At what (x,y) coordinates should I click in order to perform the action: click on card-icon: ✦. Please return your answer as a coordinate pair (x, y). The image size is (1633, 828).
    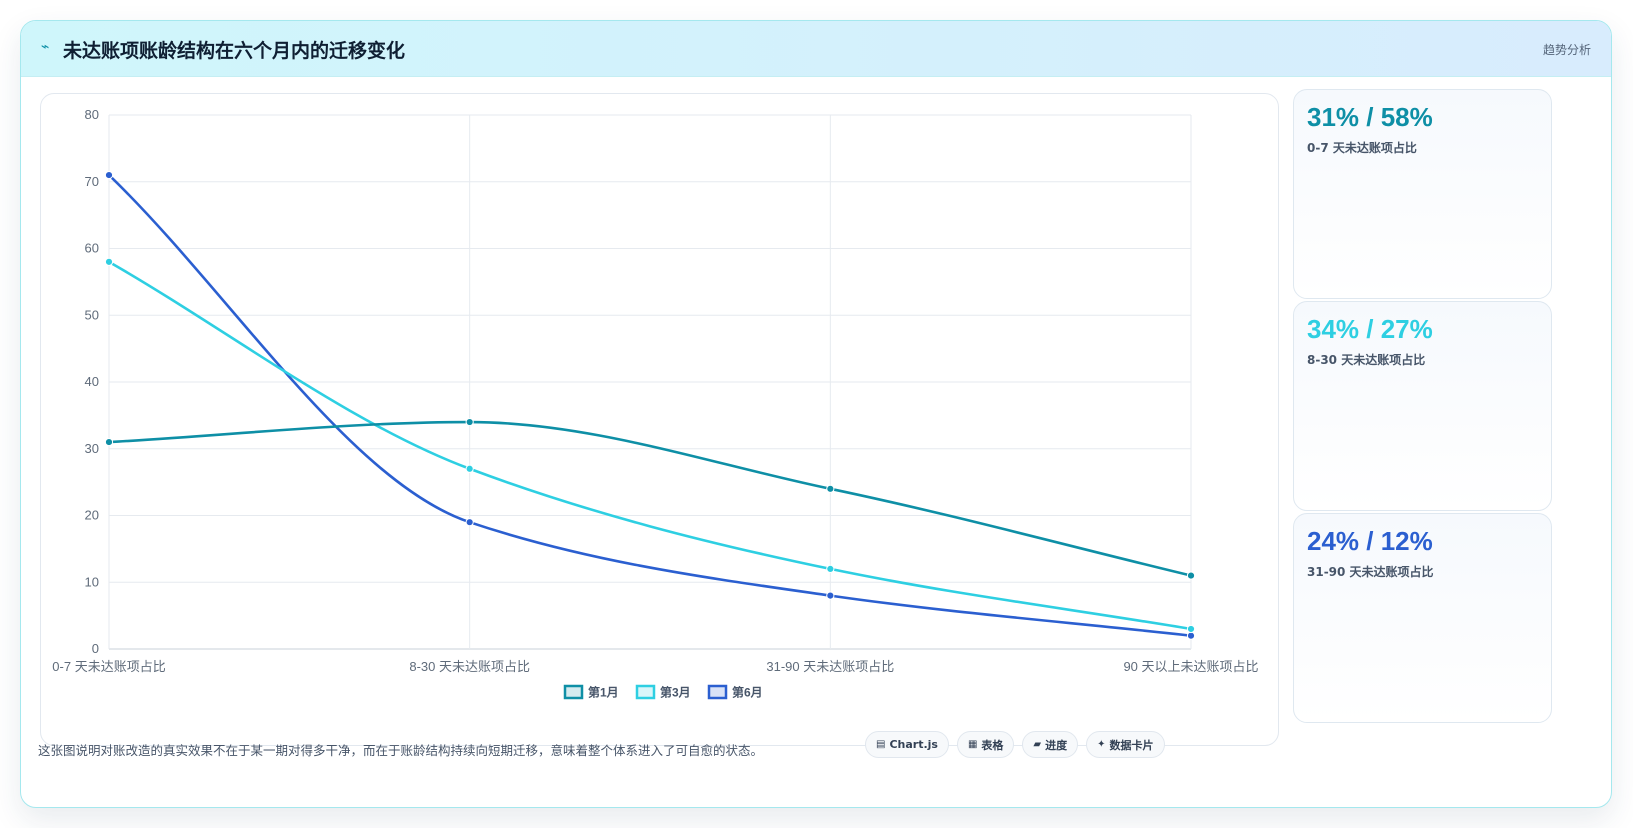
    Looking at the image, I should click on (1101, 744).